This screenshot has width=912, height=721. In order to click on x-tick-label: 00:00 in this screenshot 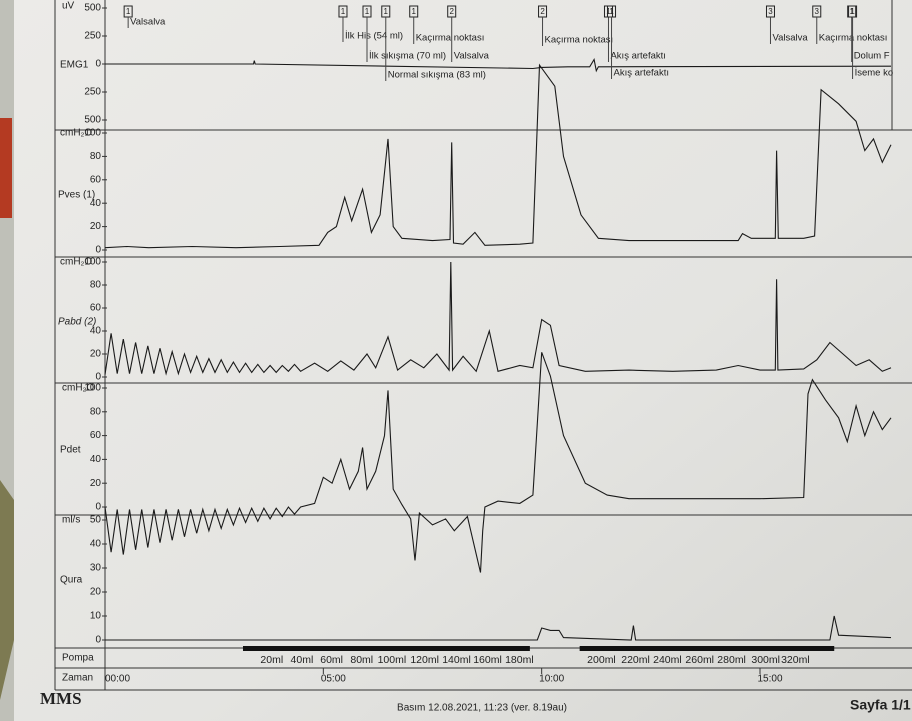, I will do `click(117, 679)`.